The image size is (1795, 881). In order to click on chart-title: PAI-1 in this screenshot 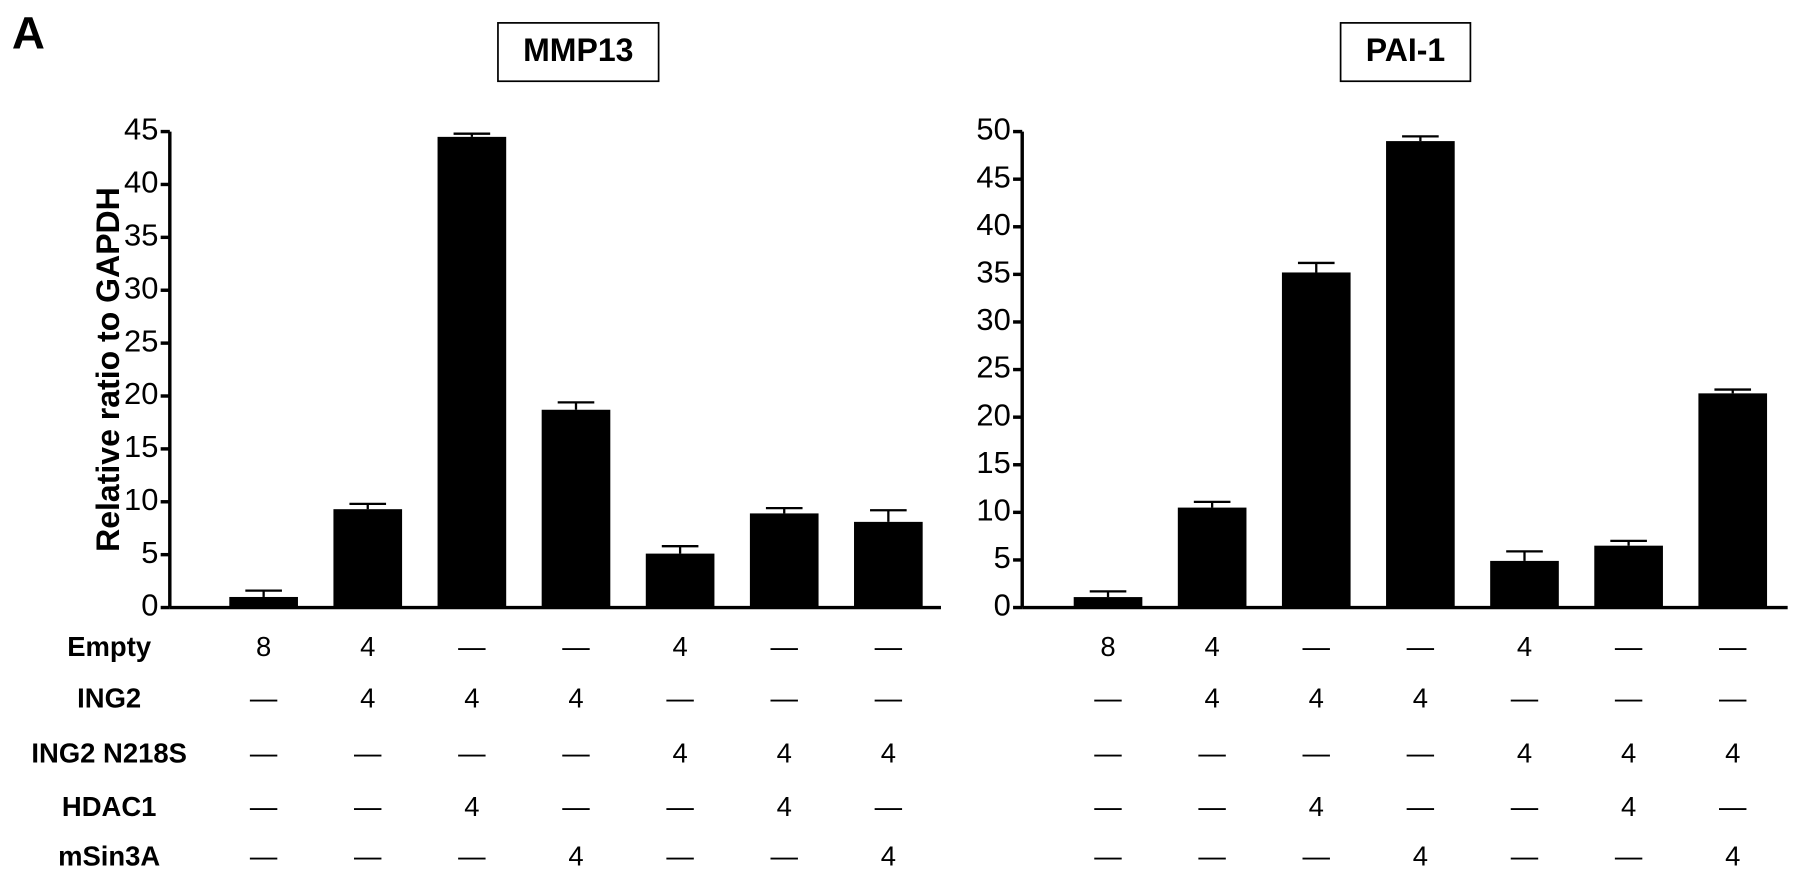, I will do `click(1405, 50)`.